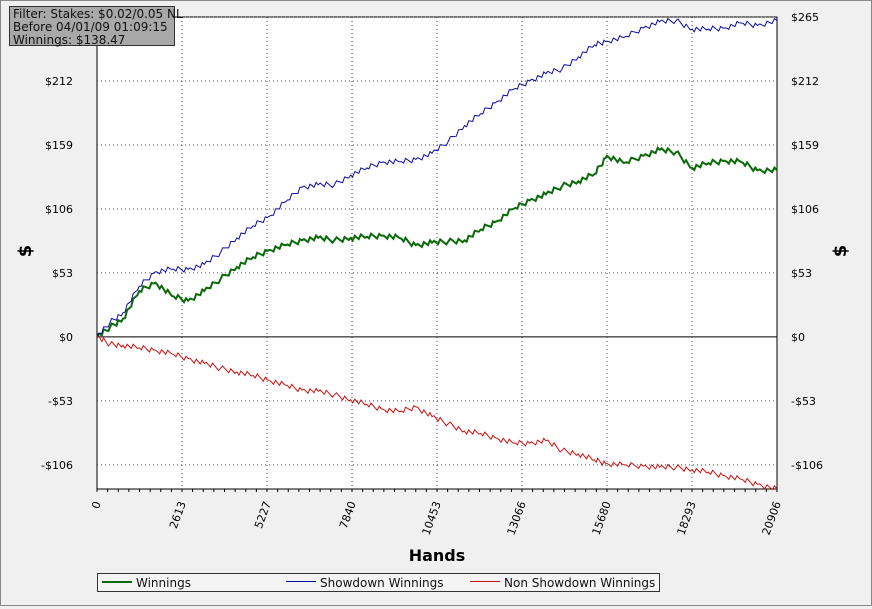 The width and height of the screenshot is (872, 609). I want to click on y-tick-label-left: -$53, so click(60, 401).